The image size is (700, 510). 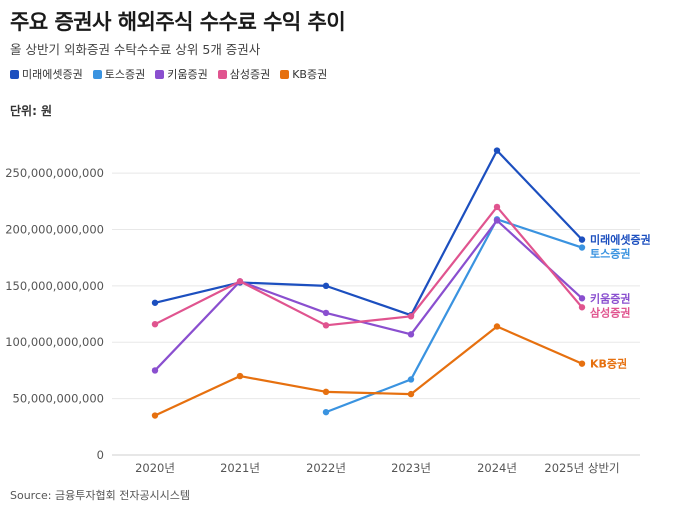 What do you see at coordinates (310, 74) in the screenshot?
I see `legend-label: KB증권` at bounding box center [310, 74].